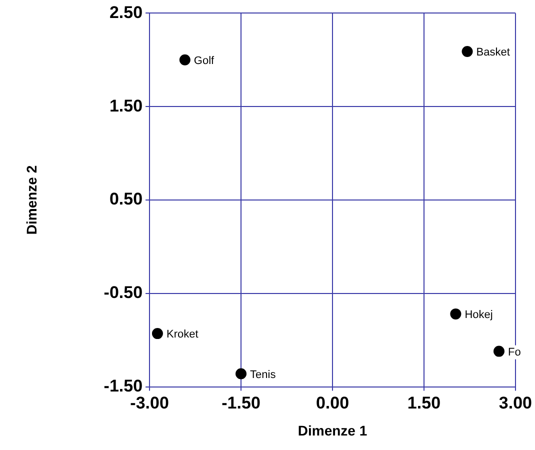 This screenshot has width=535, height=450. What do you see at coordinates (333, 430) in the screenshot?
I see `x-axis-title: Dimenze 1` at bounding box center [333, 430].